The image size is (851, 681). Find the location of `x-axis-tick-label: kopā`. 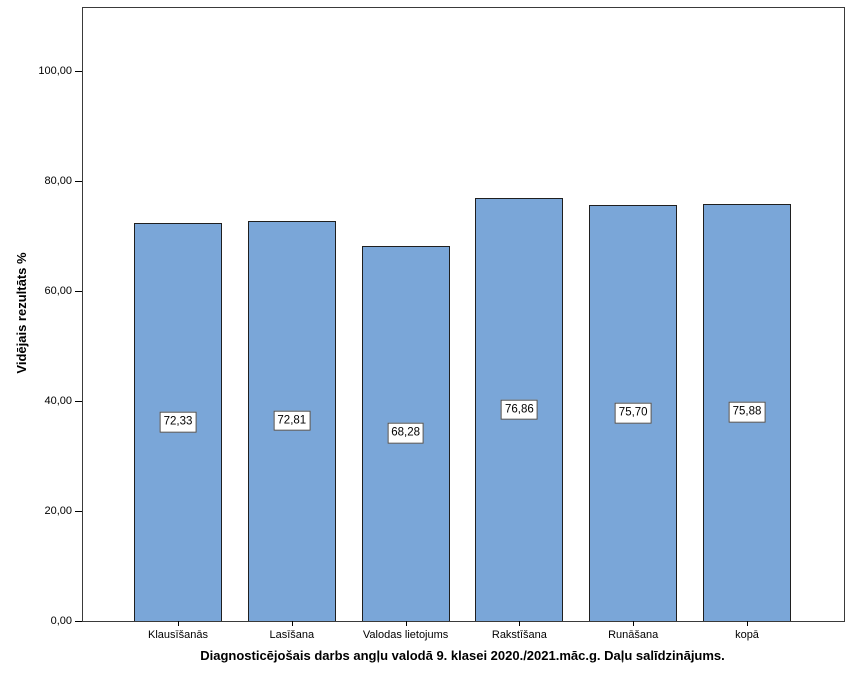

x-axis-tick-label: kopā is located at coordinates (747, 635).